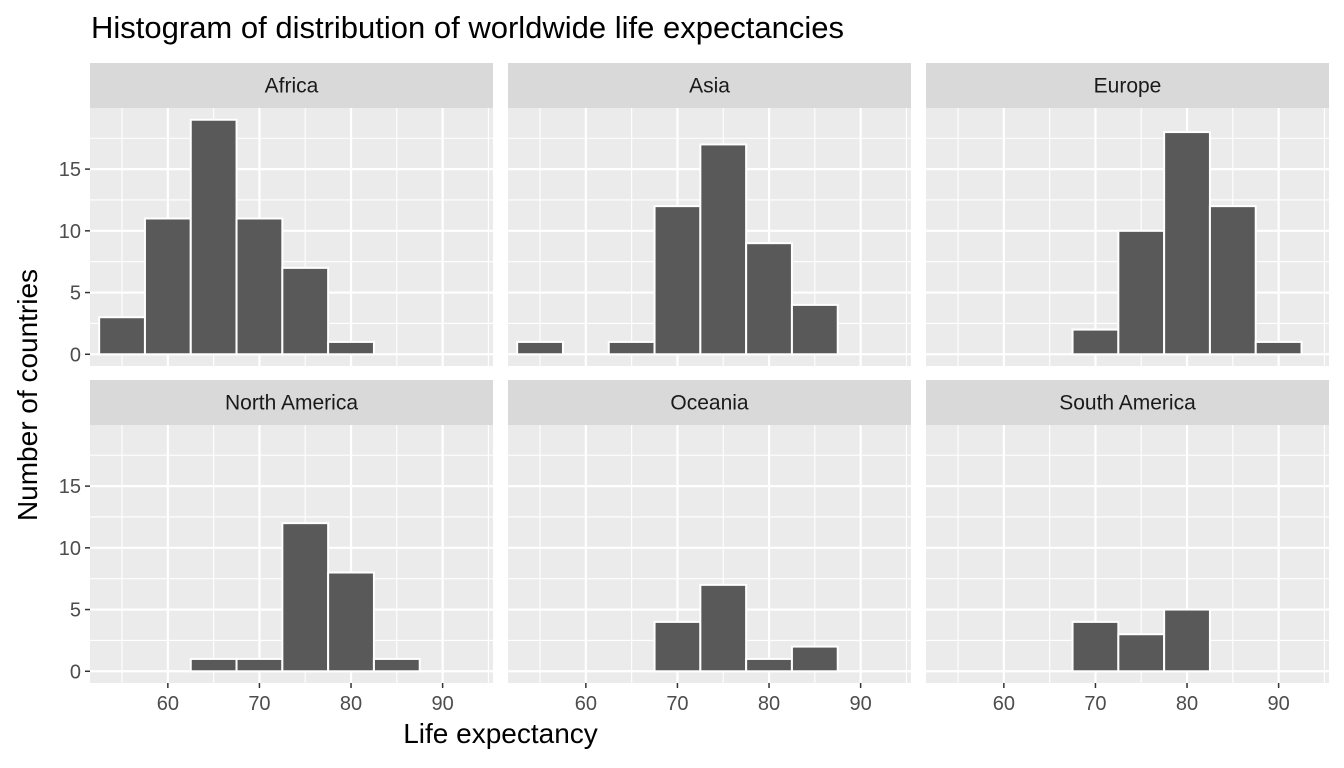 This screenshot has width=1344, height=768. I want to click on strip-label: Asia, so click(709, 86).